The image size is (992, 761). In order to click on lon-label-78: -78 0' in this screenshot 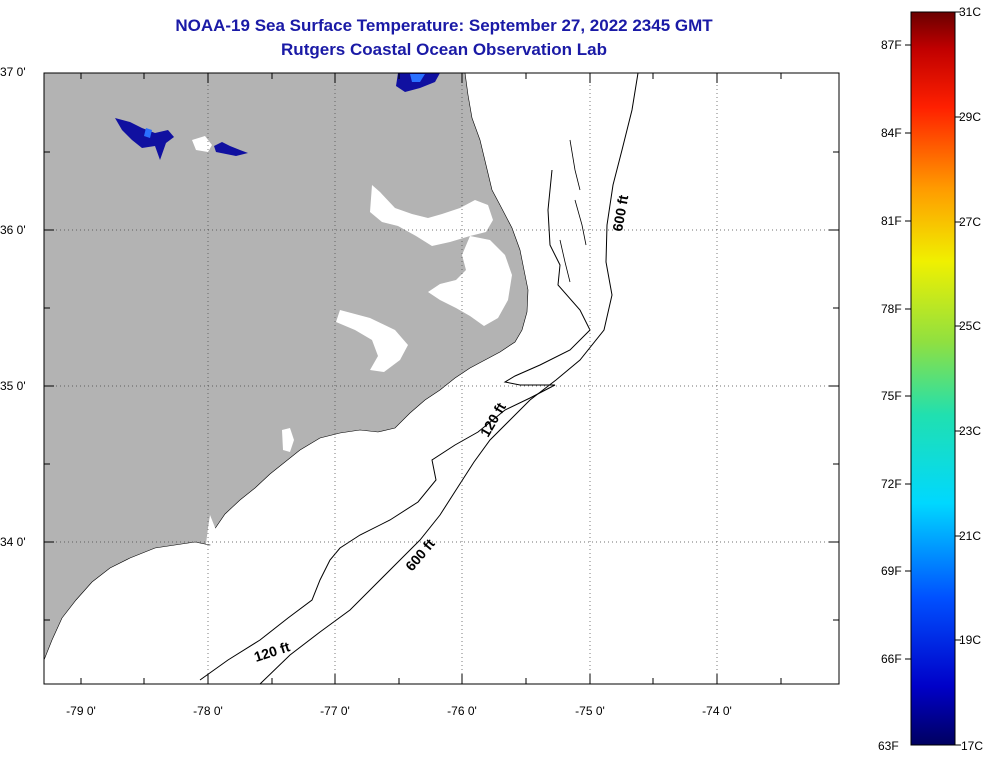, I will do `click(208, 711)`.